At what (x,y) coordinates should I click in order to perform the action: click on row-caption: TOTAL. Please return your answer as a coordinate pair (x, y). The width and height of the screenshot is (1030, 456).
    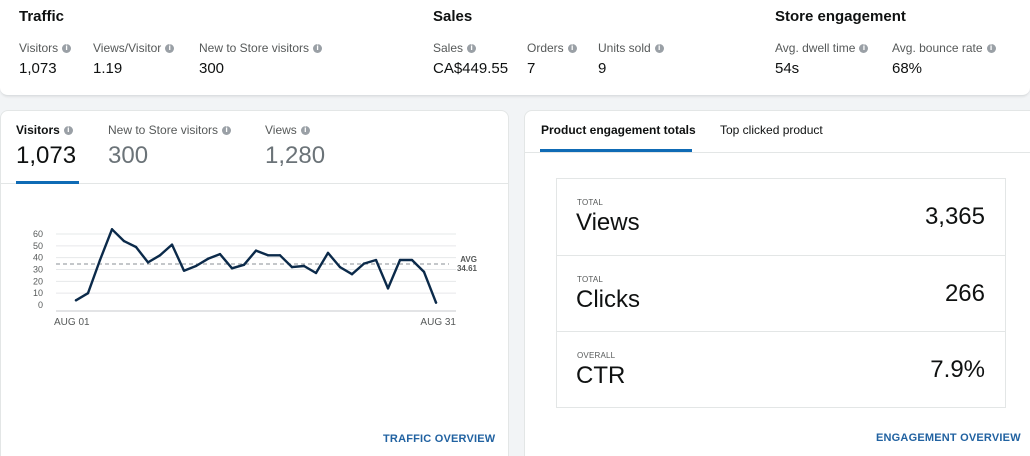
    Looking at the image, I should click on (590, 202).